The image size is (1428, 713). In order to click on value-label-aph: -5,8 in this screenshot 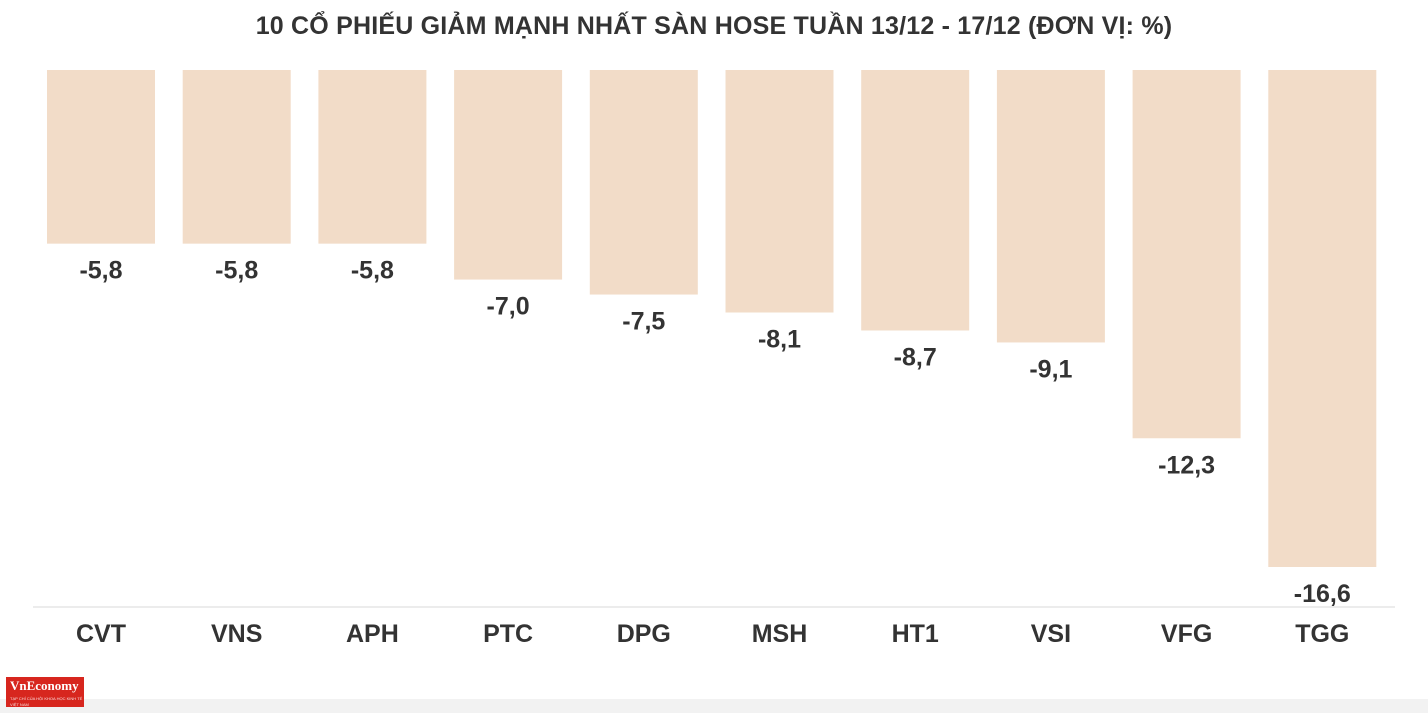, I will do `click(372, 271)`.